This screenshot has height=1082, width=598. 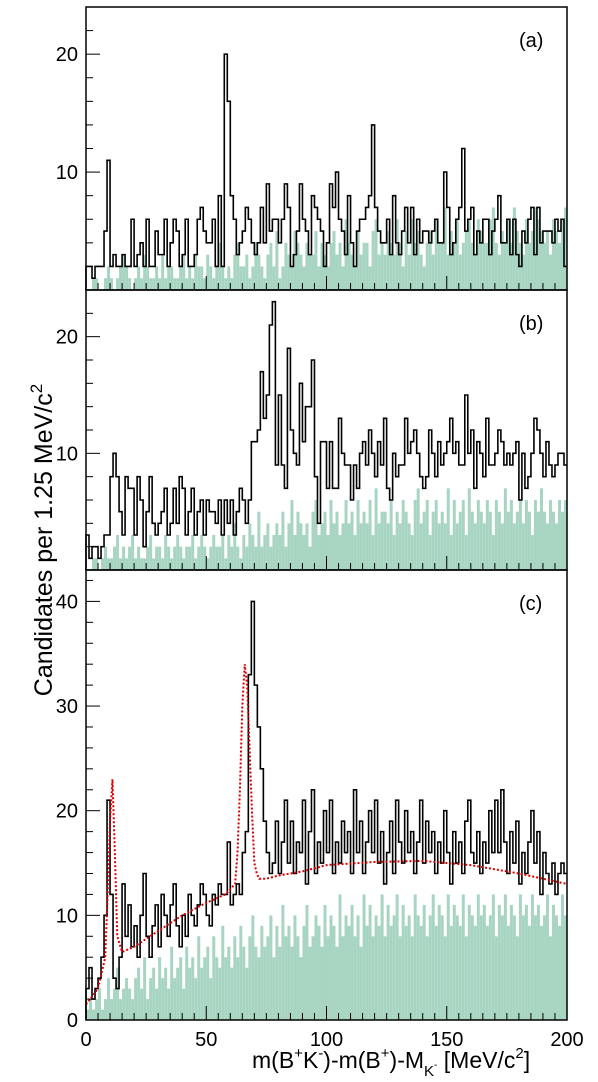 What do you see at coordinates (85, 1040) in the screenshot?
I see `x-tick-label: 0` at bounding box center [85, 1040].